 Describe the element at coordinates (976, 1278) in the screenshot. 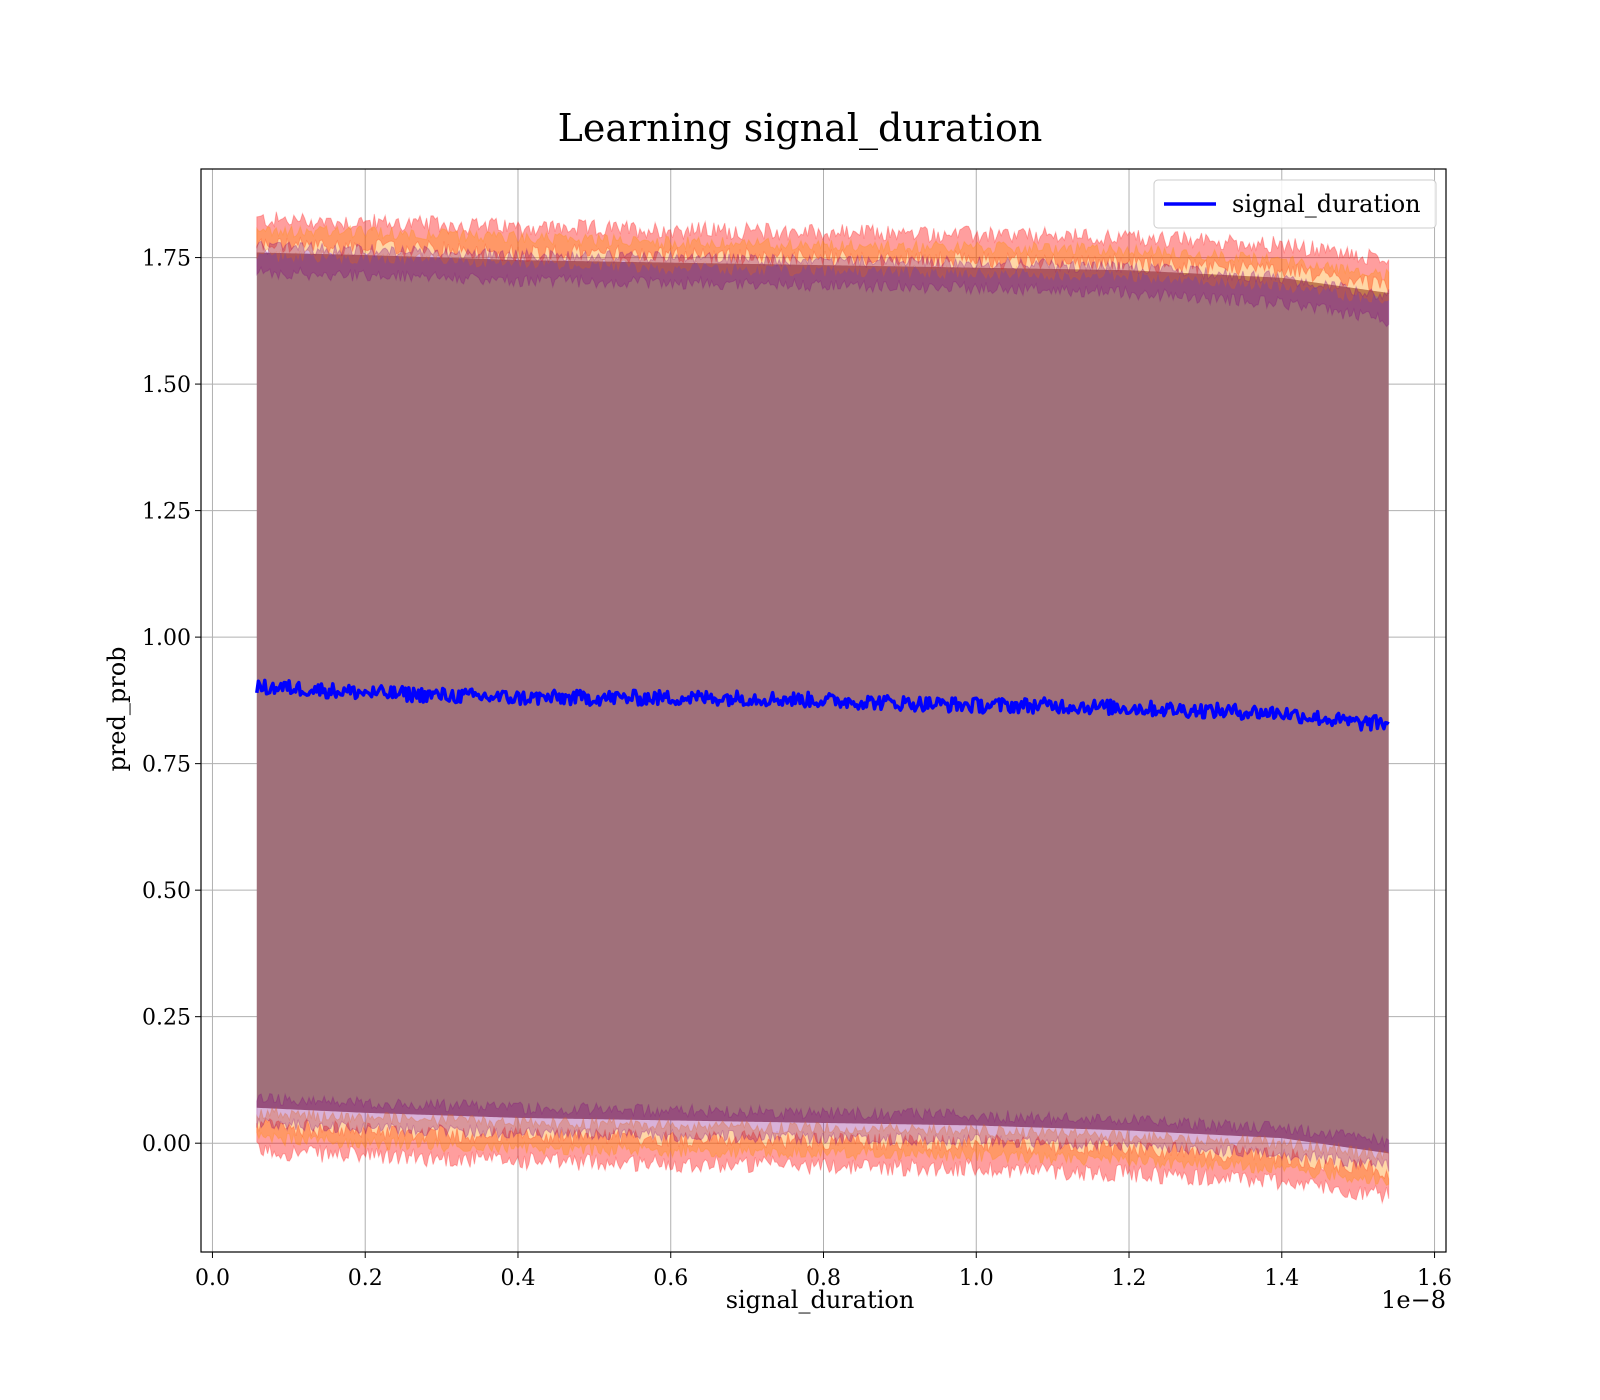

I see `x-tick-label: 1.0` at that location.